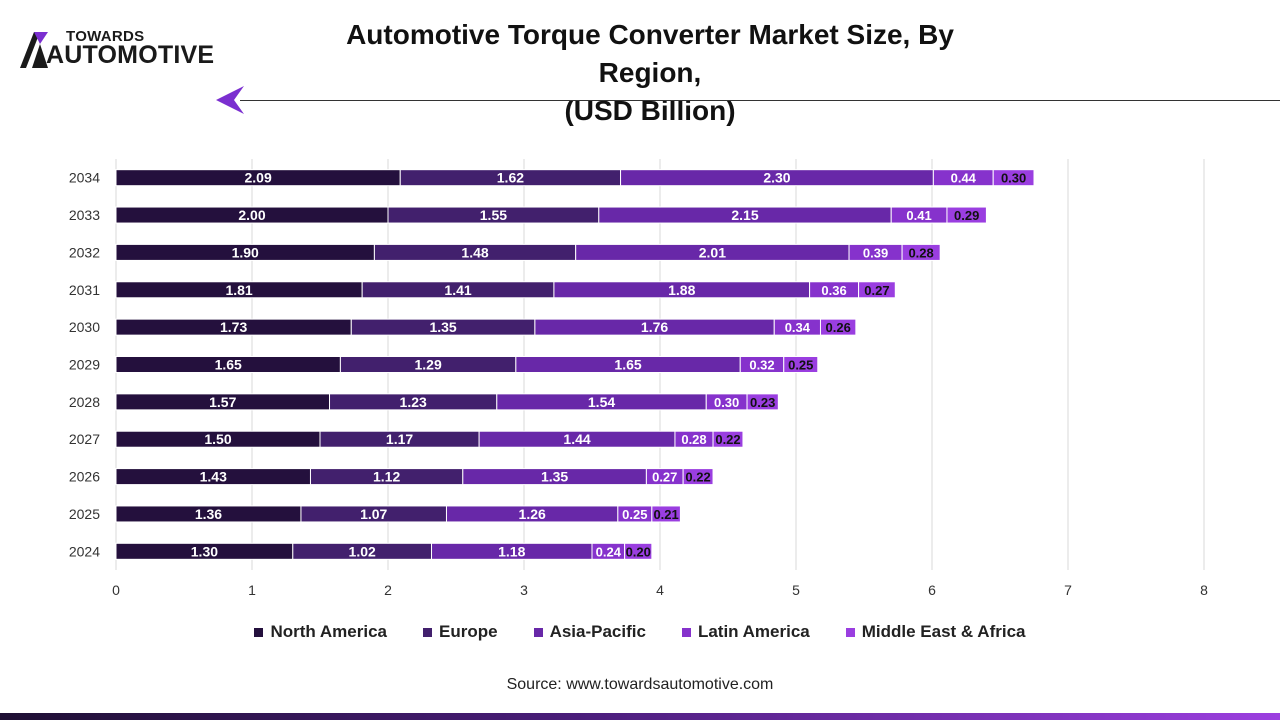  I want to click on legend-item: Latin America, so click(745, 632).